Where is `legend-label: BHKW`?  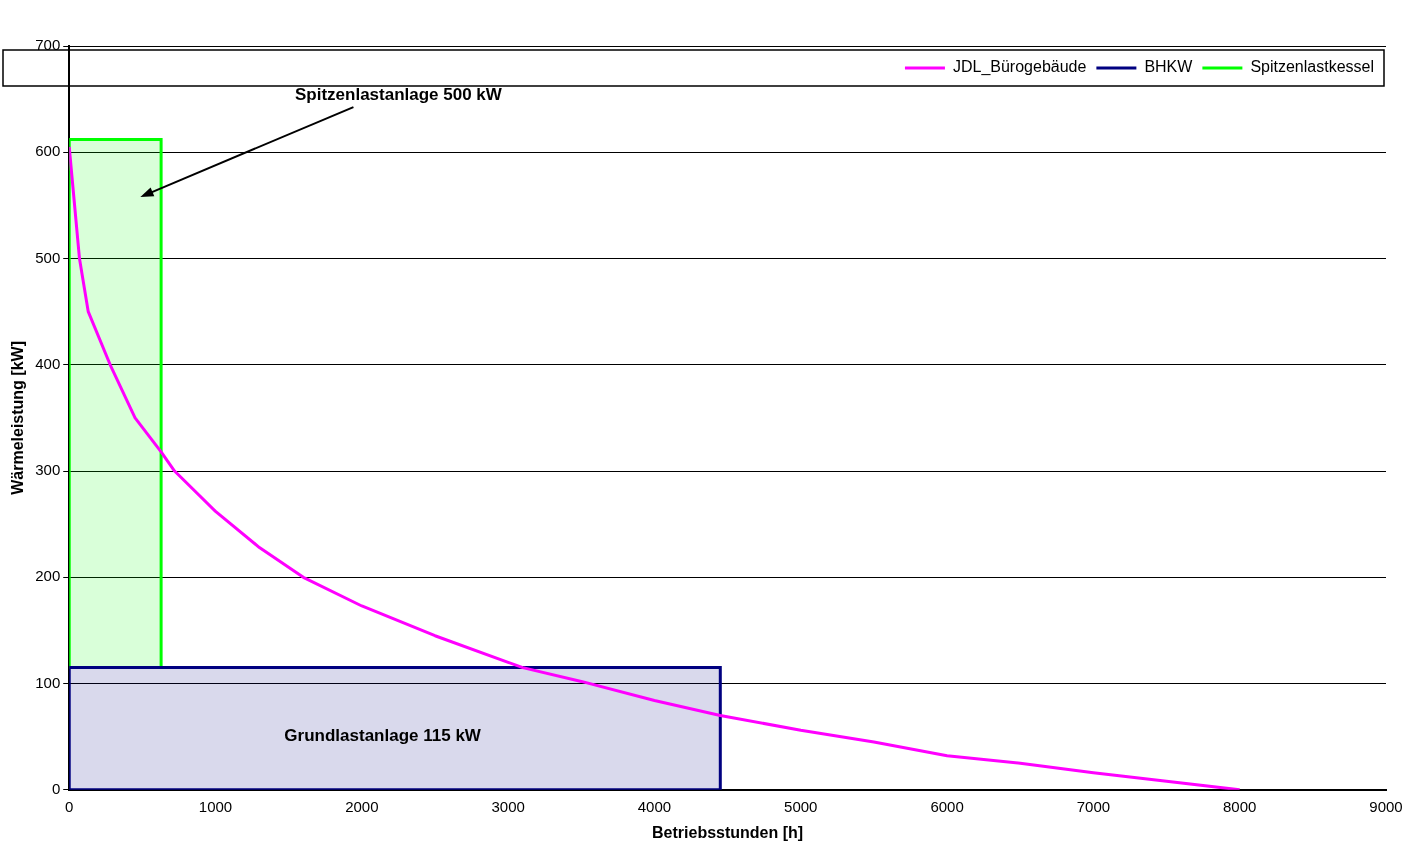
legend-label: BHKW is located at coordinates (1169, 67).